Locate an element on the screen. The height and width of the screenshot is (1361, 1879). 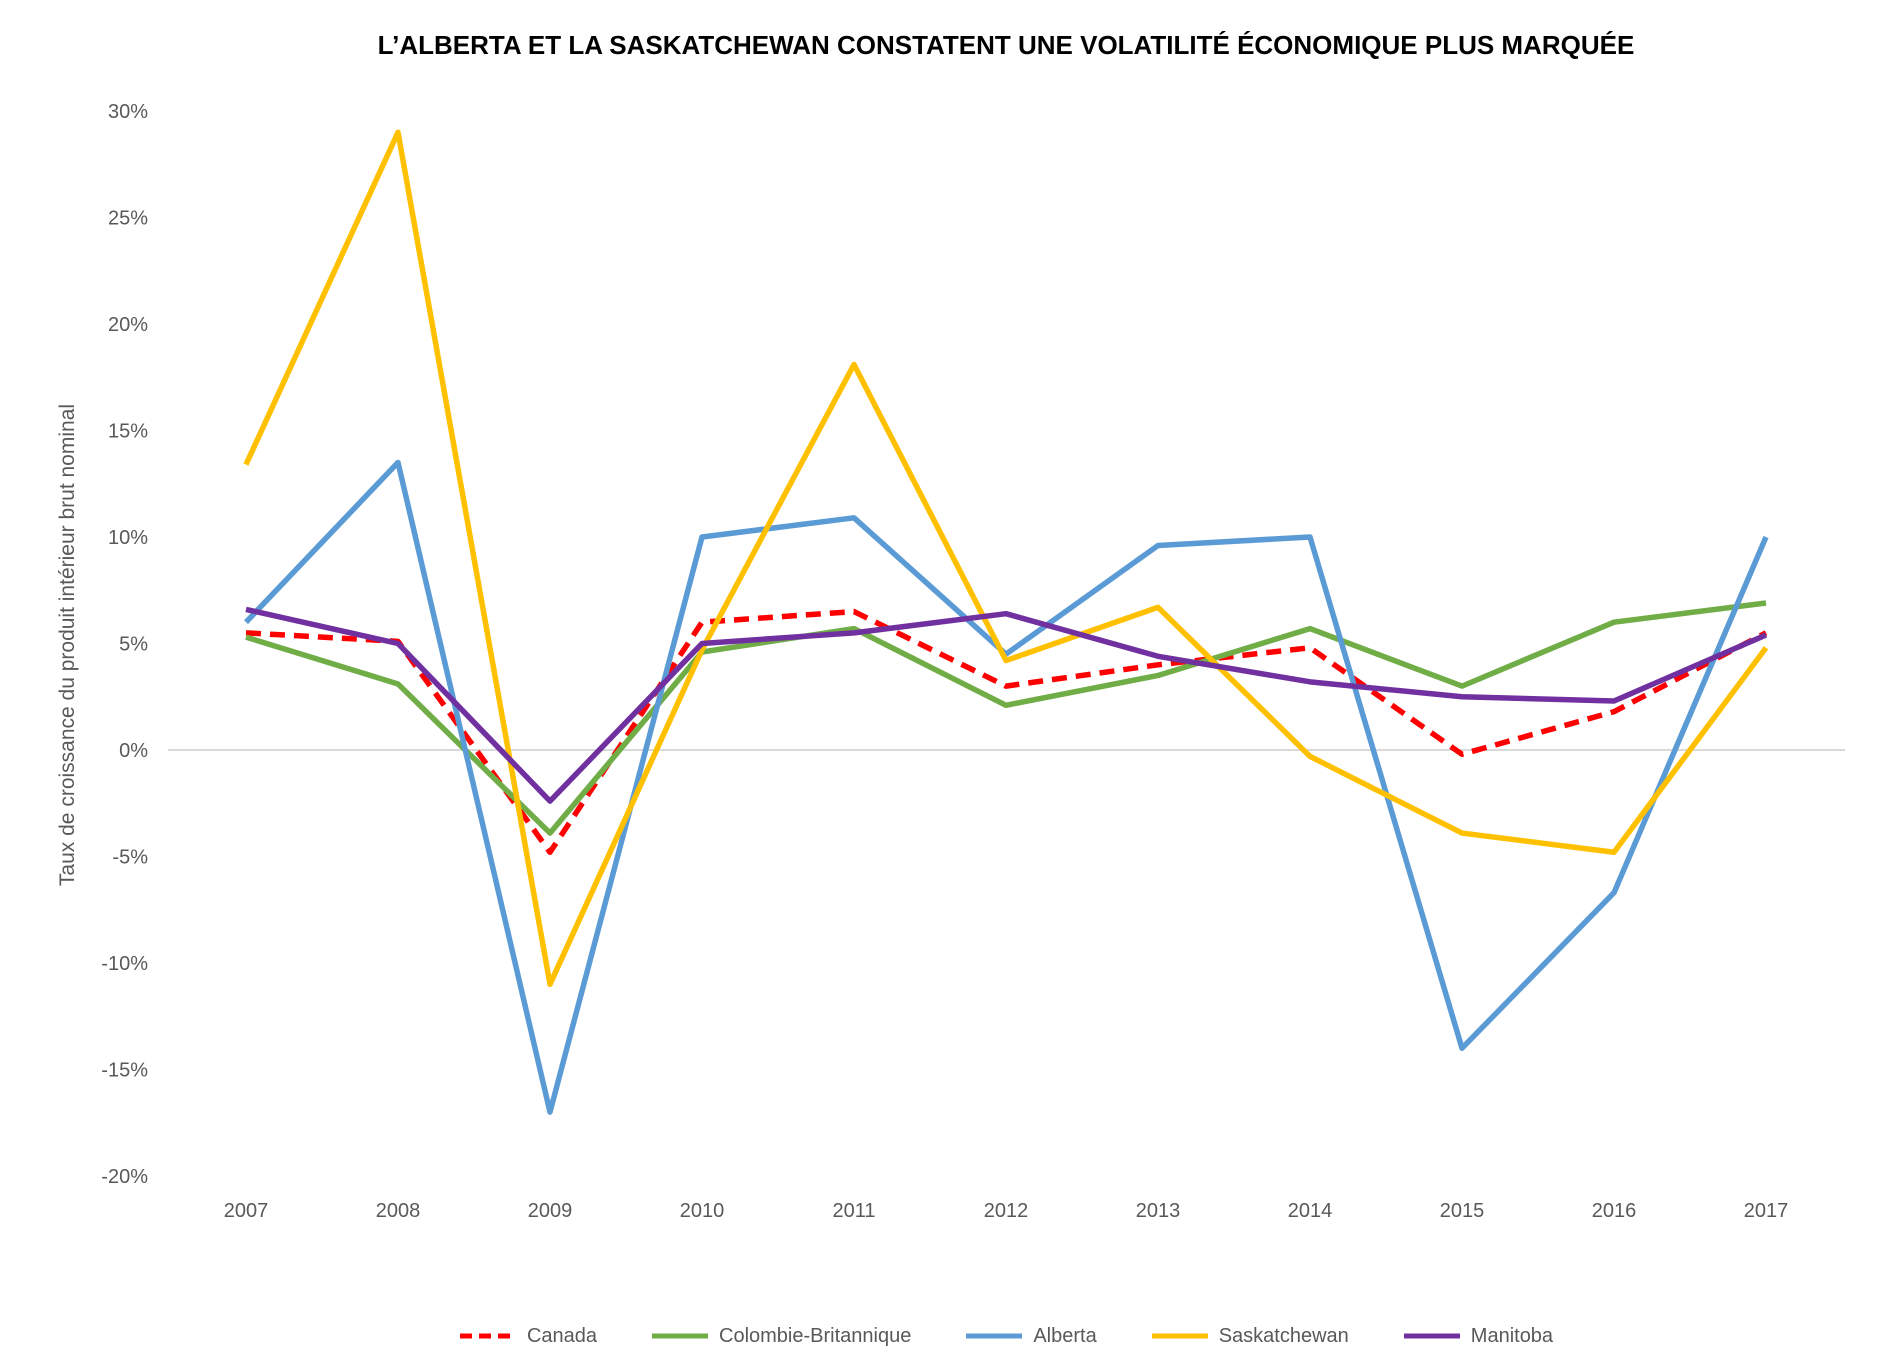
legend-swatch-alberta is located at coordinates (994, 1336).